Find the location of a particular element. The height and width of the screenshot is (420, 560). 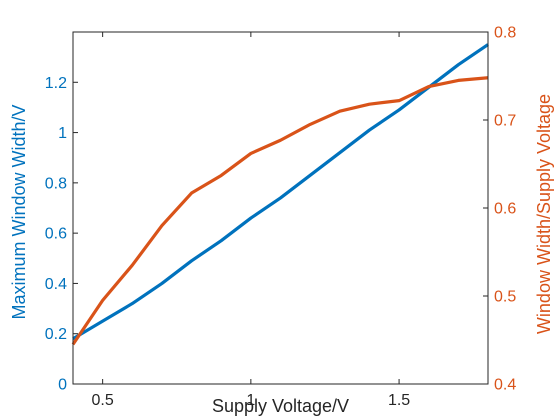

right-y-tick-label: 0.8 is located at coordinates (505, 33).